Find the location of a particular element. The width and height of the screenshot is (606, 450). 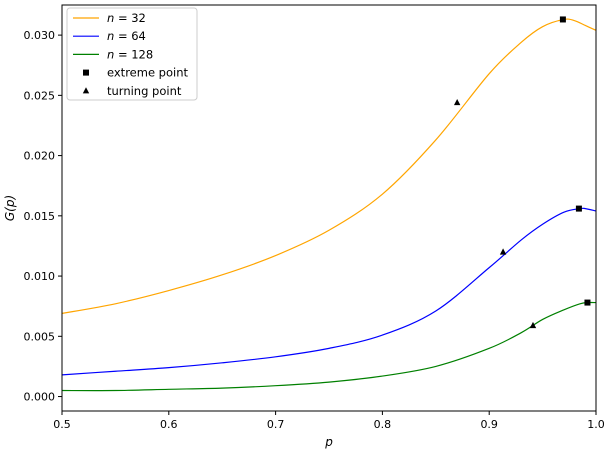

legend-entry: extreme point is located at coordinates (135, 73).